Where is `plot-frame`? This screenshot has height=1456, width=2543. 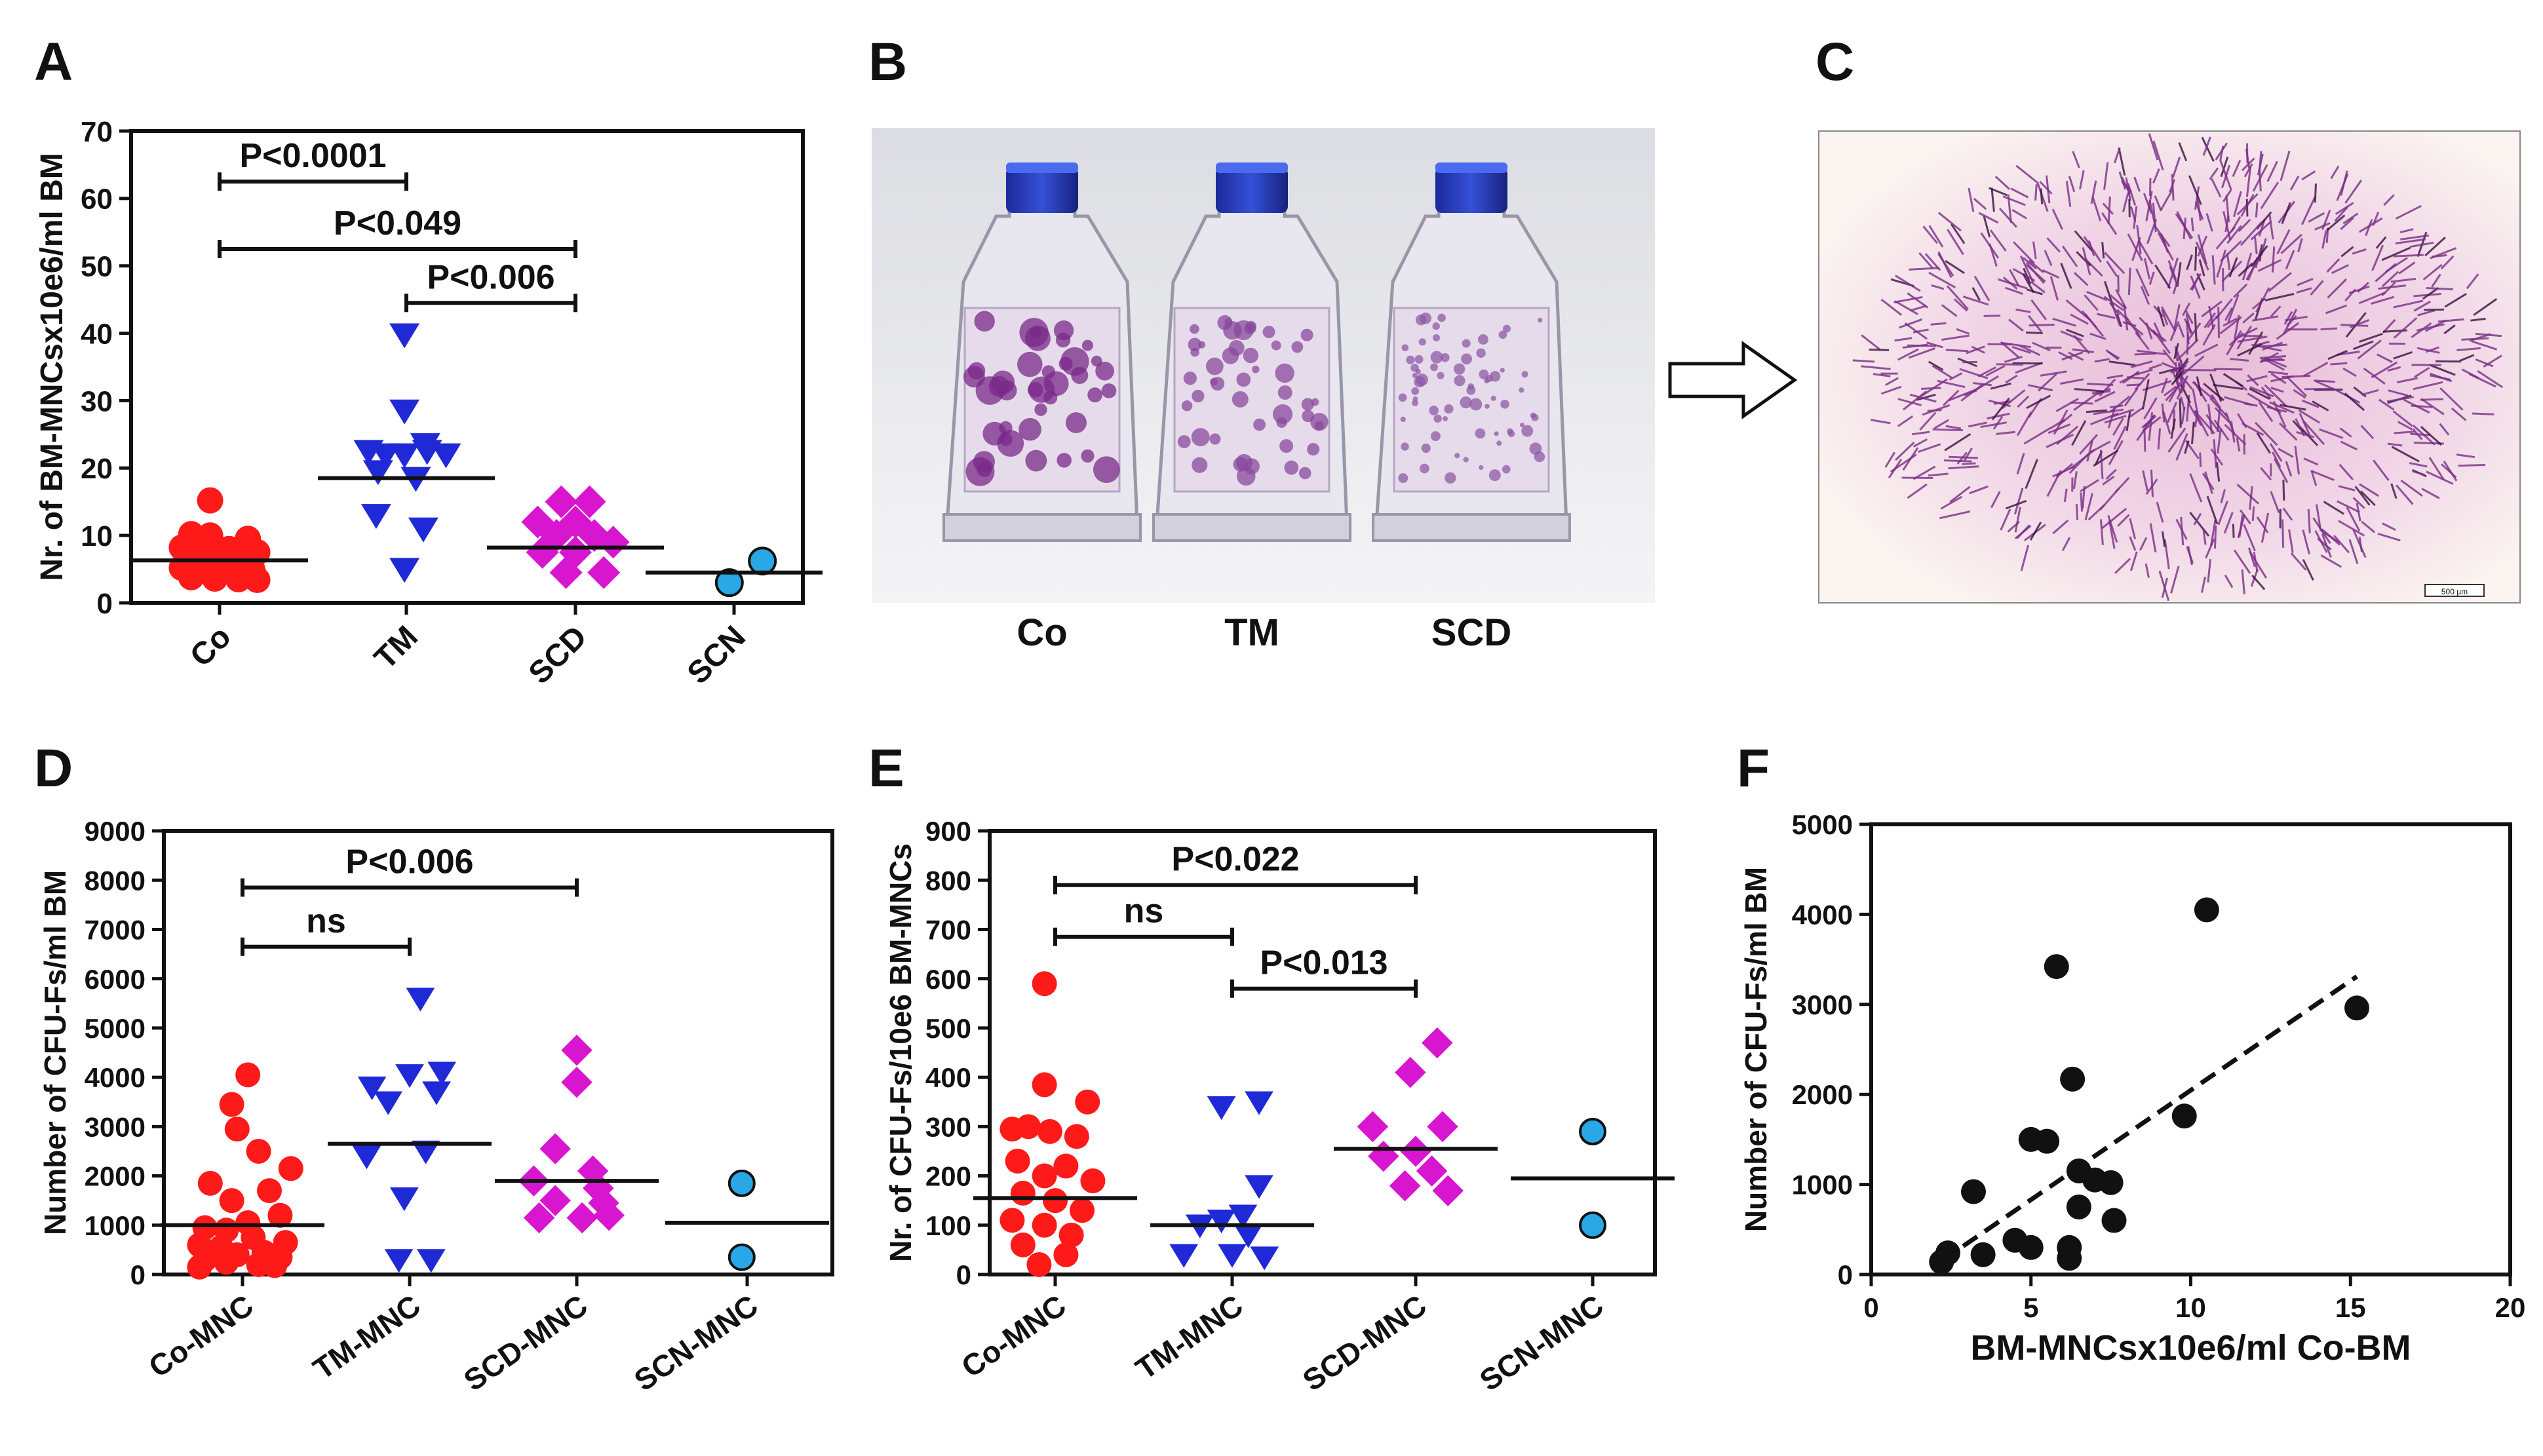 plot-frame is located at coordinates (498, 1052).